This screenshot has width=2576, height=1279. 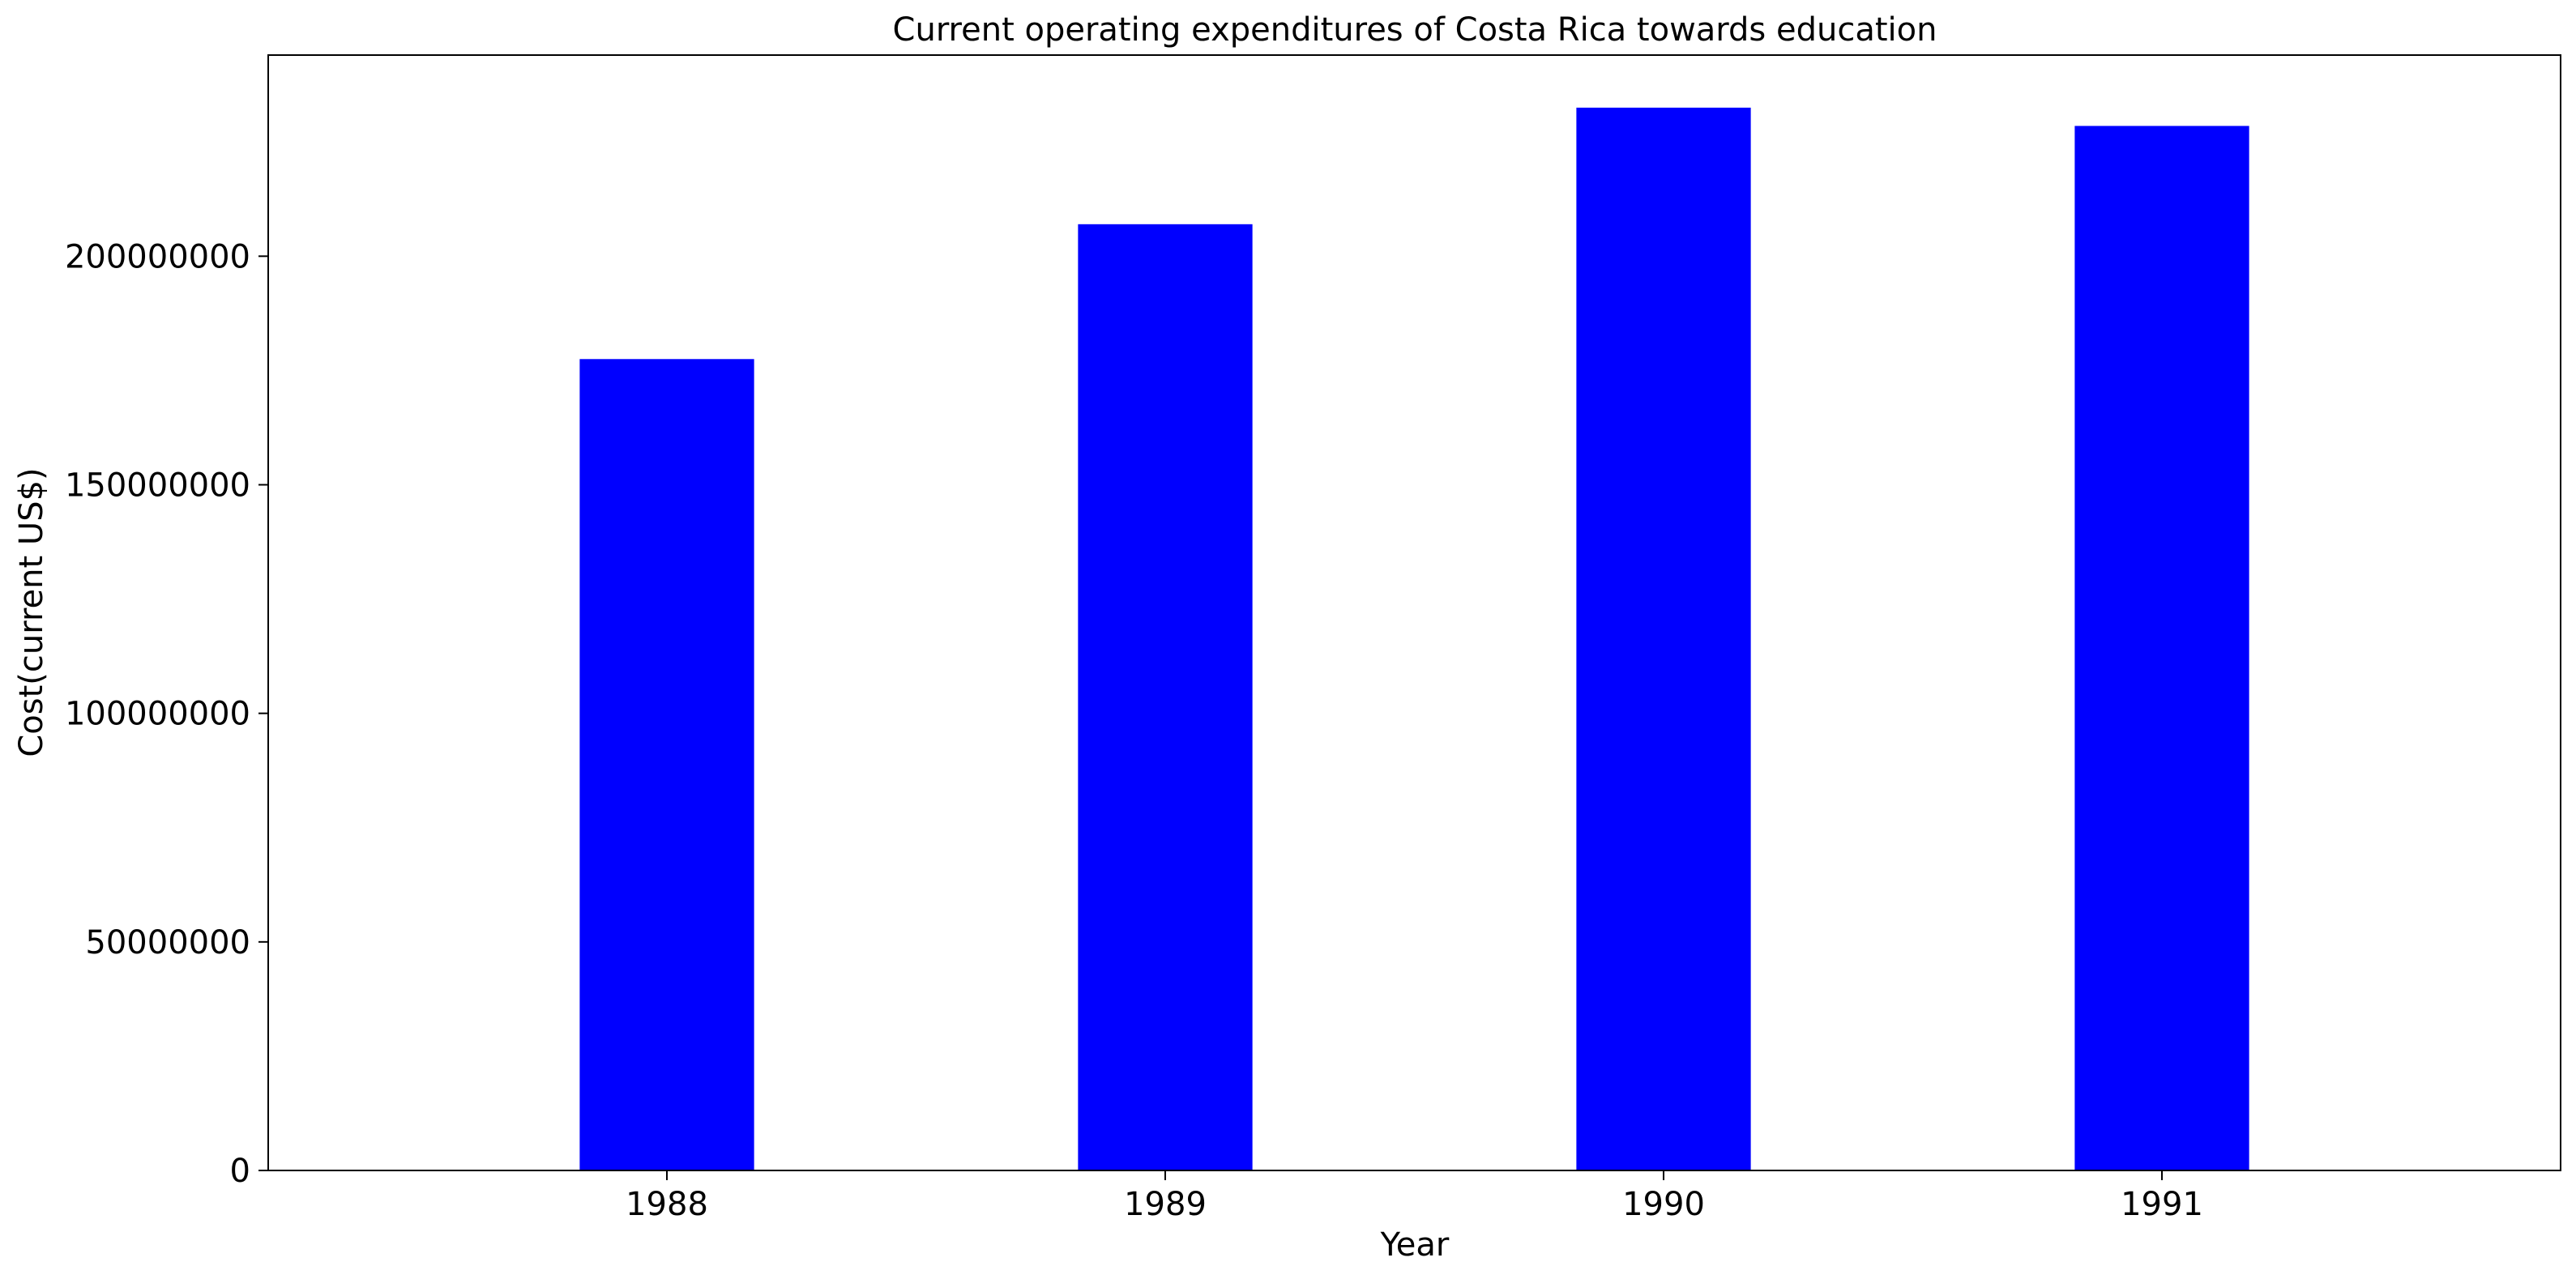 I want to click on x-tick-label: 1989, so click(x=1165, y=1204).